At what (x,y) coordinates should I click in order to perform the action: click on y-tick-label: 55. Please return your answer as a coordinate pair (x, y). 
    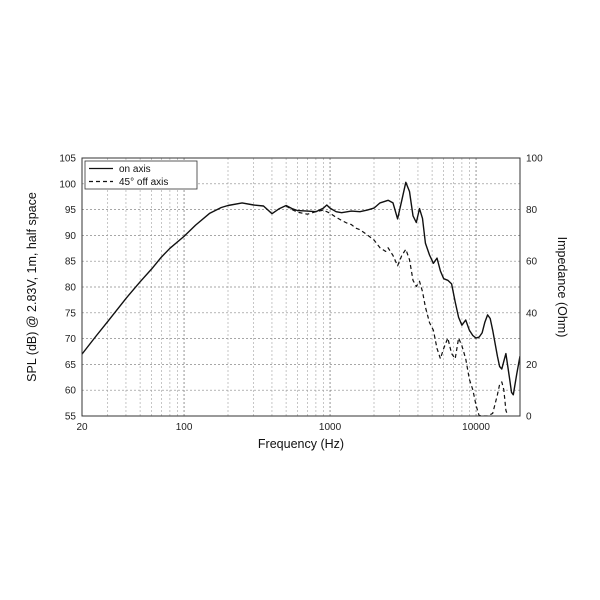
    Looking at the image, I should click on (71, 417).